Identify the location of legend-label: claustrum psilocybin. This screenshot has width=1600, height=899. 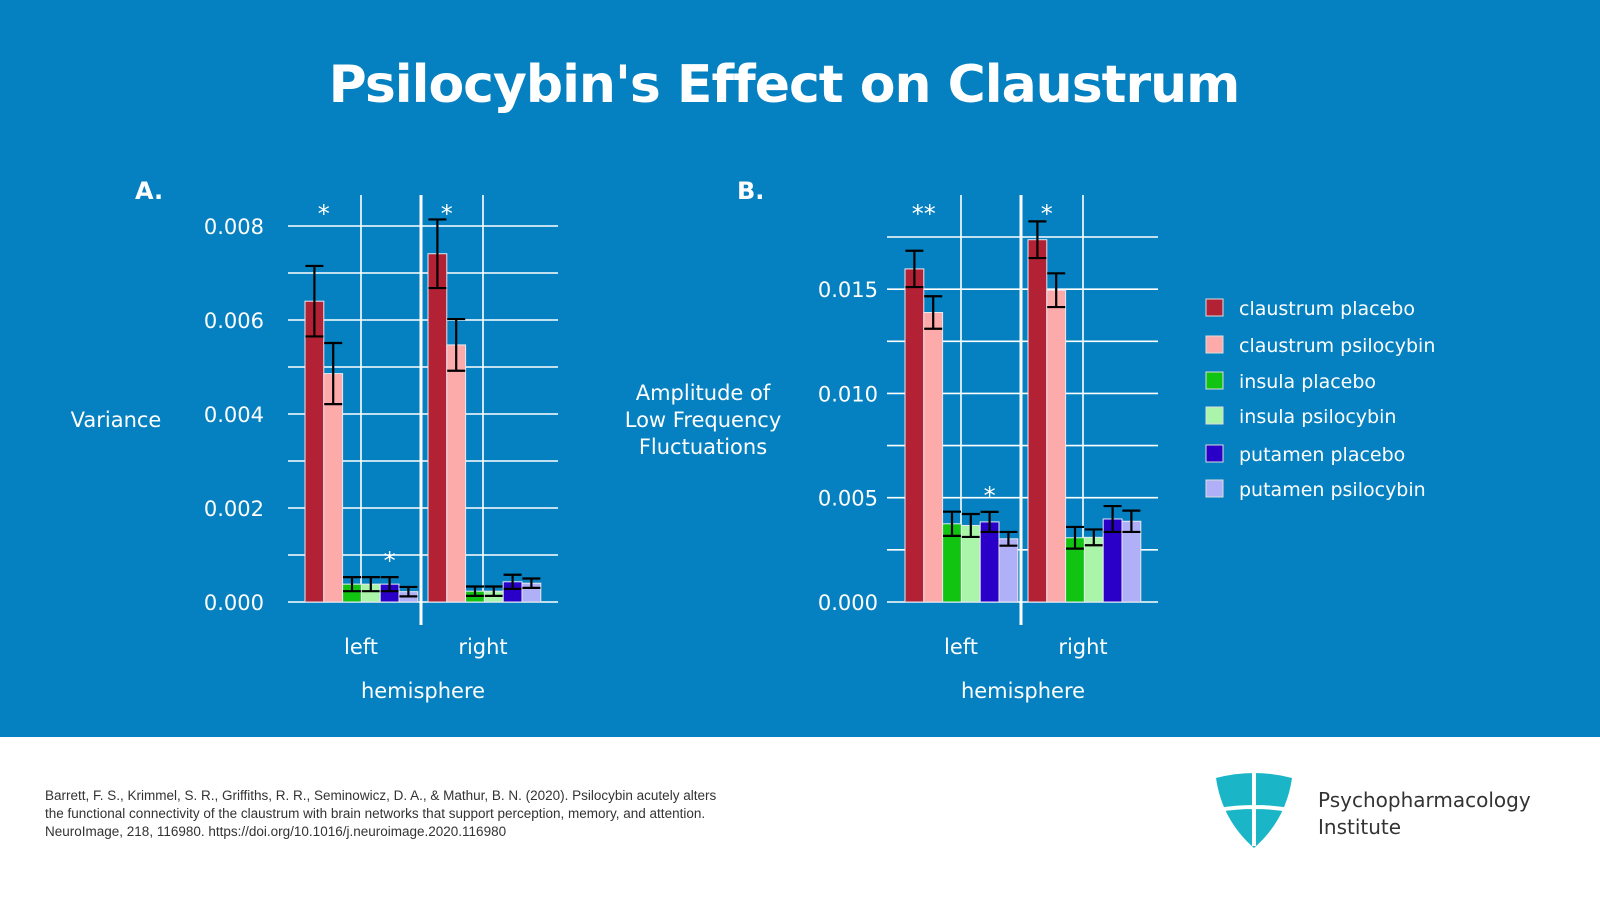
(1337, 346).